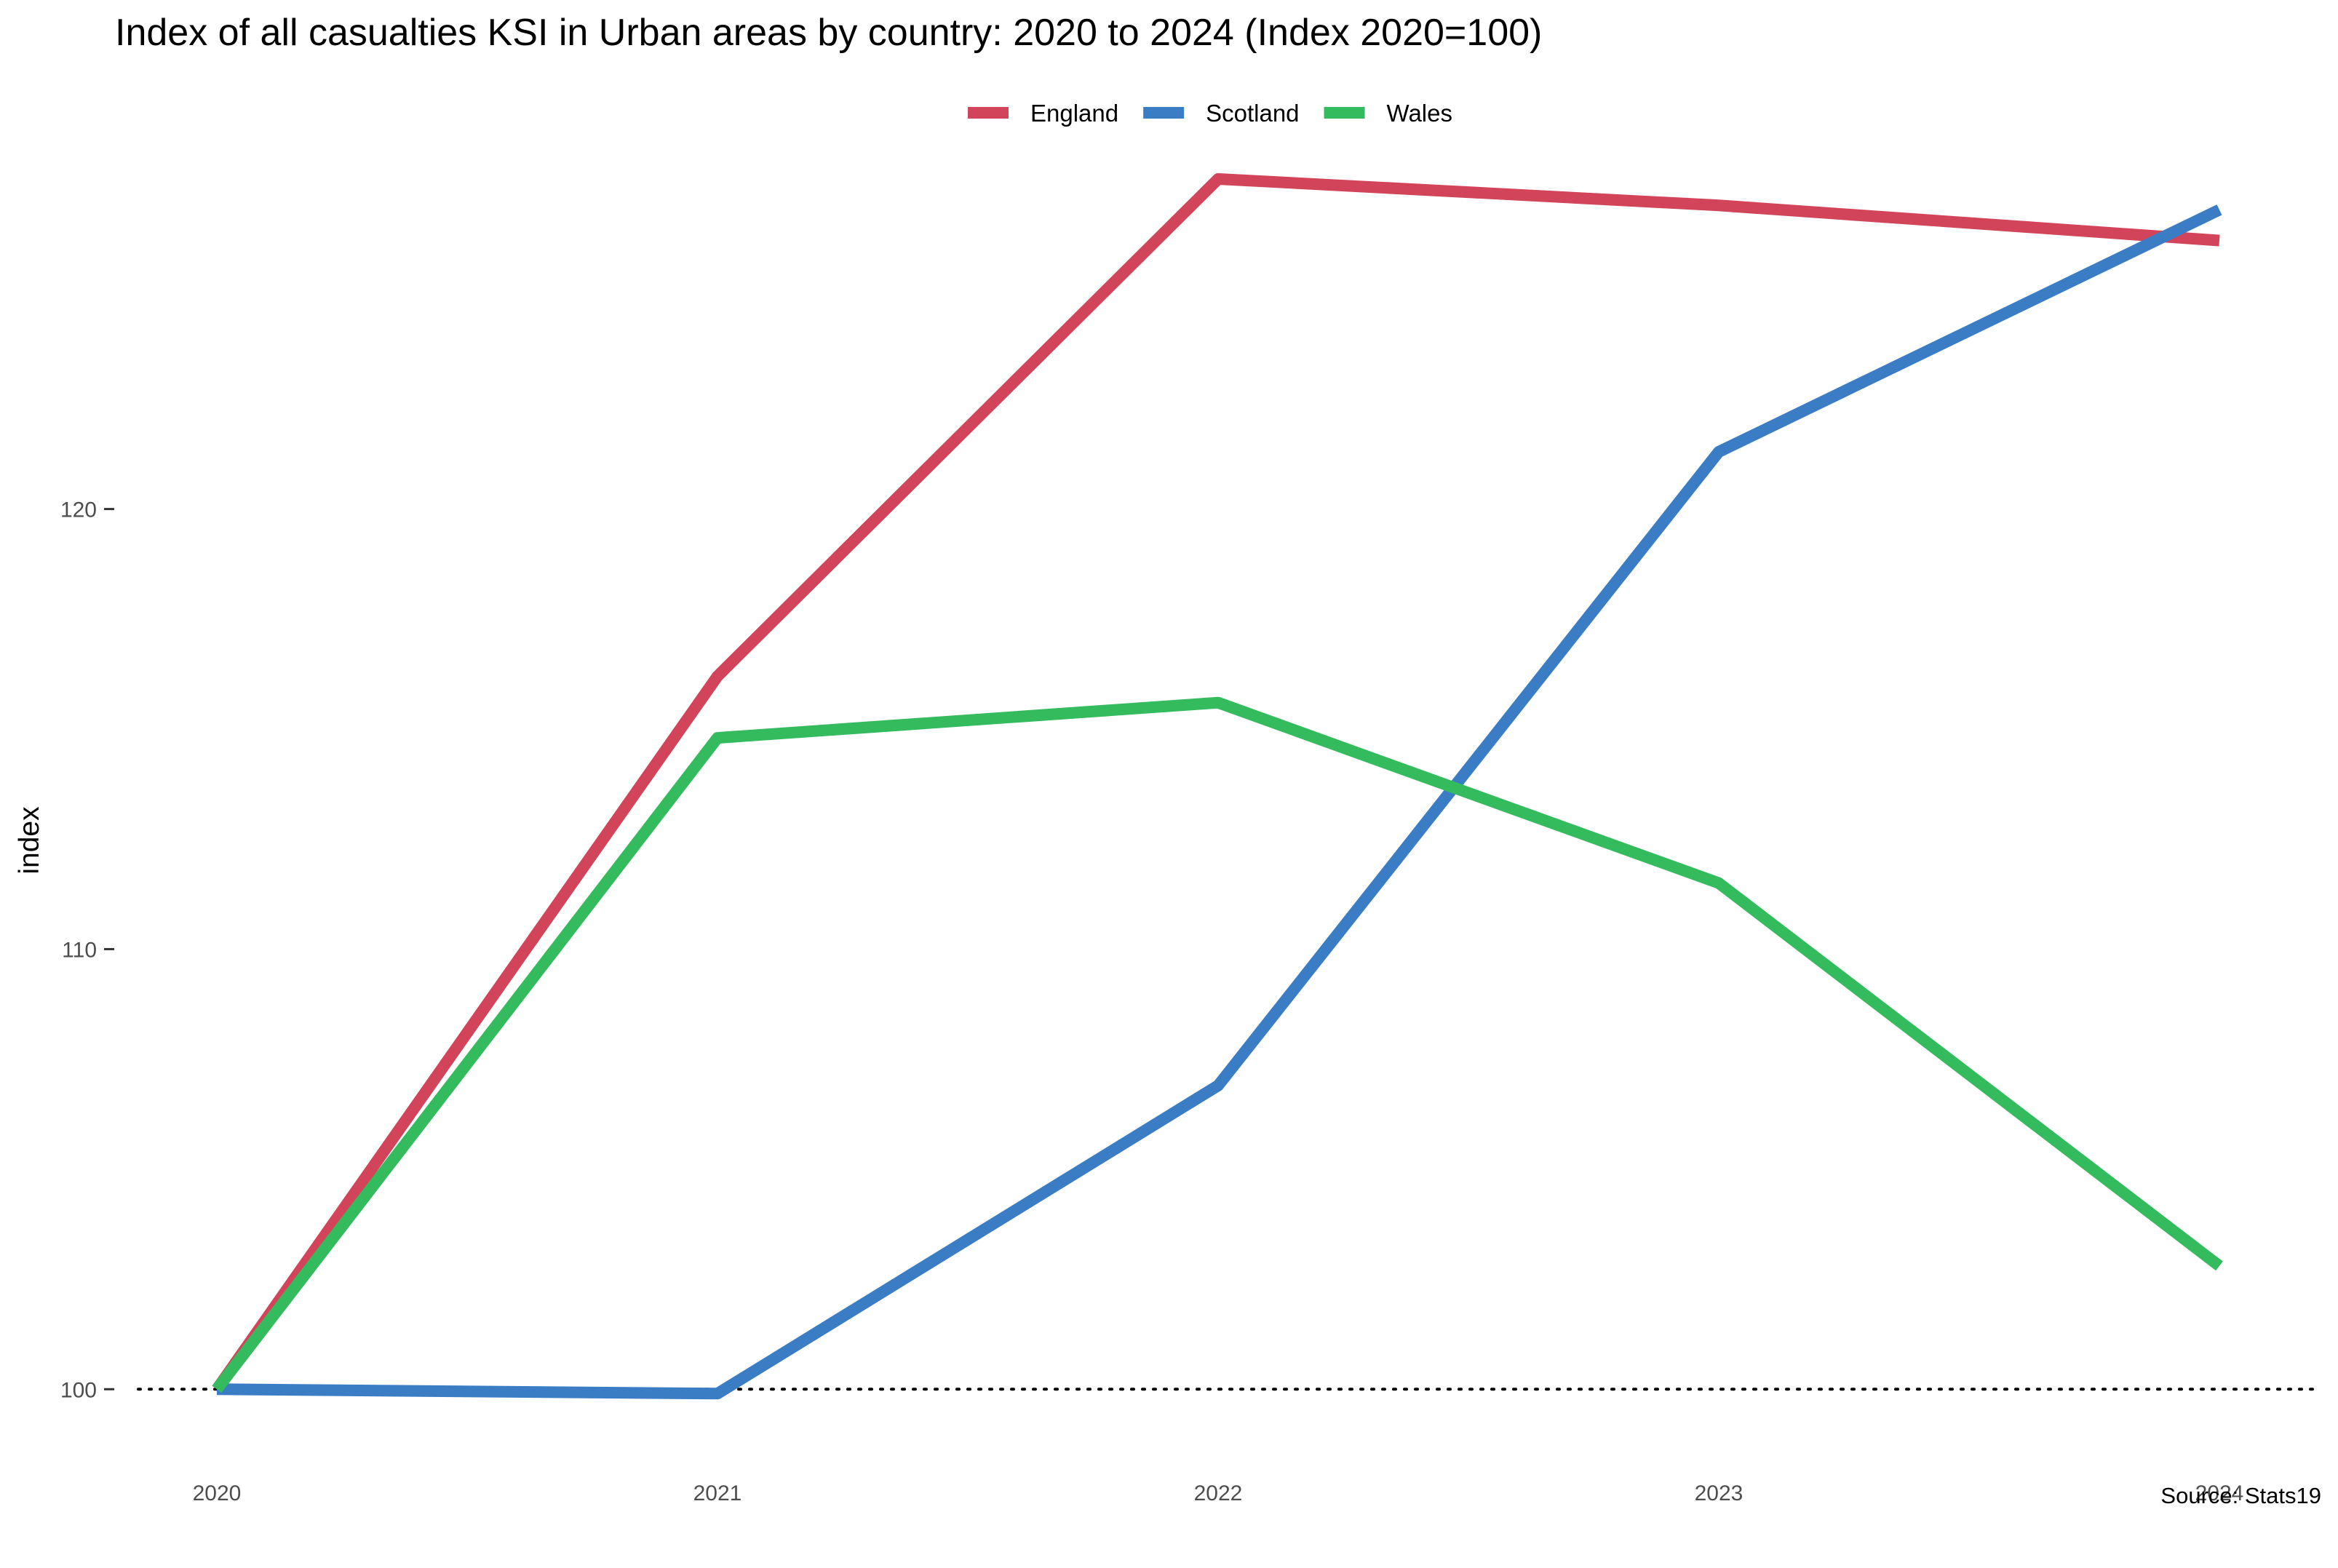 The width and height of the screenshot is (2338, 1568). What do you see at coordinates (78, 510) in the screenshot?
I see `y-tick-label: 120` at bounding box center [78, 510].